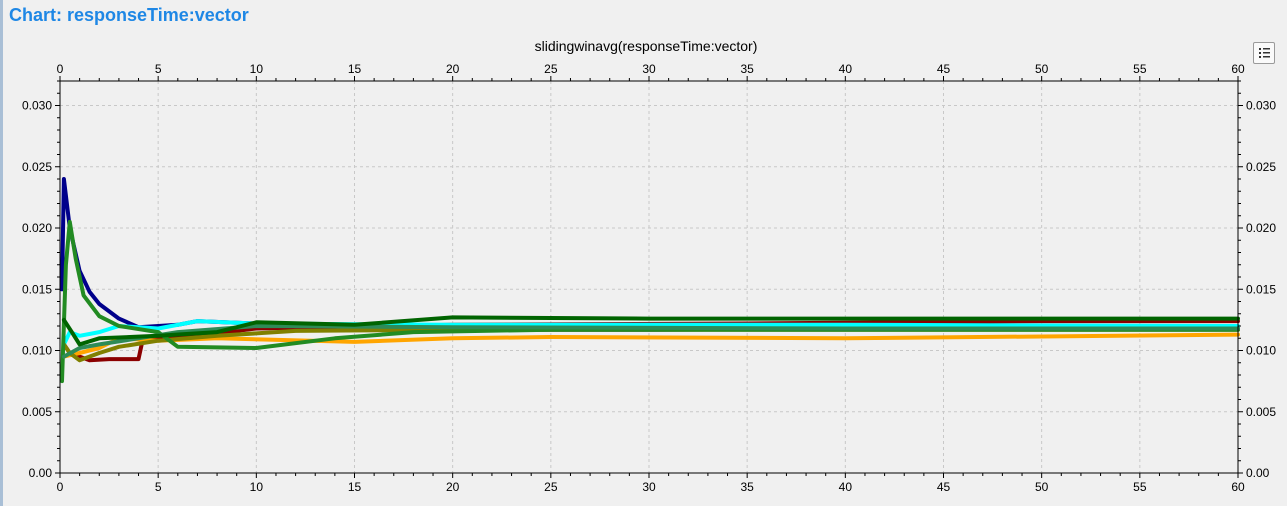 The image size is (1287, 506). What do you see at coordinates (1140, 487) in the screenshot?
I see `x-tick-label: 55` at bounding box center [1140, 487].